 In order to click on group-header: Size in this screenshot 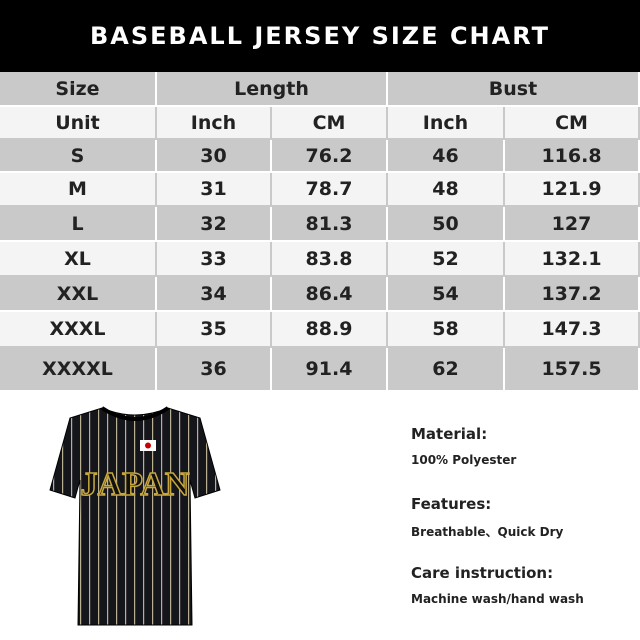, I will do `click(78, 89)`.